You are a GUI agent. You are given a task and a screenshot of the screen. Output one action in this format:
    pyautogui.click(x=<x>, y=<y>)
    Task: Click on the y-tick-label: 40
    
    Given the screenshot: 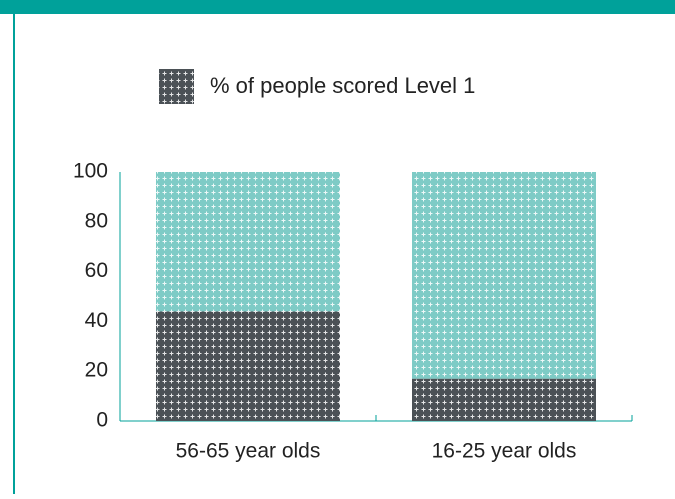 What is the action you would take?
    pyautogui.click(x=96, y=320)
    